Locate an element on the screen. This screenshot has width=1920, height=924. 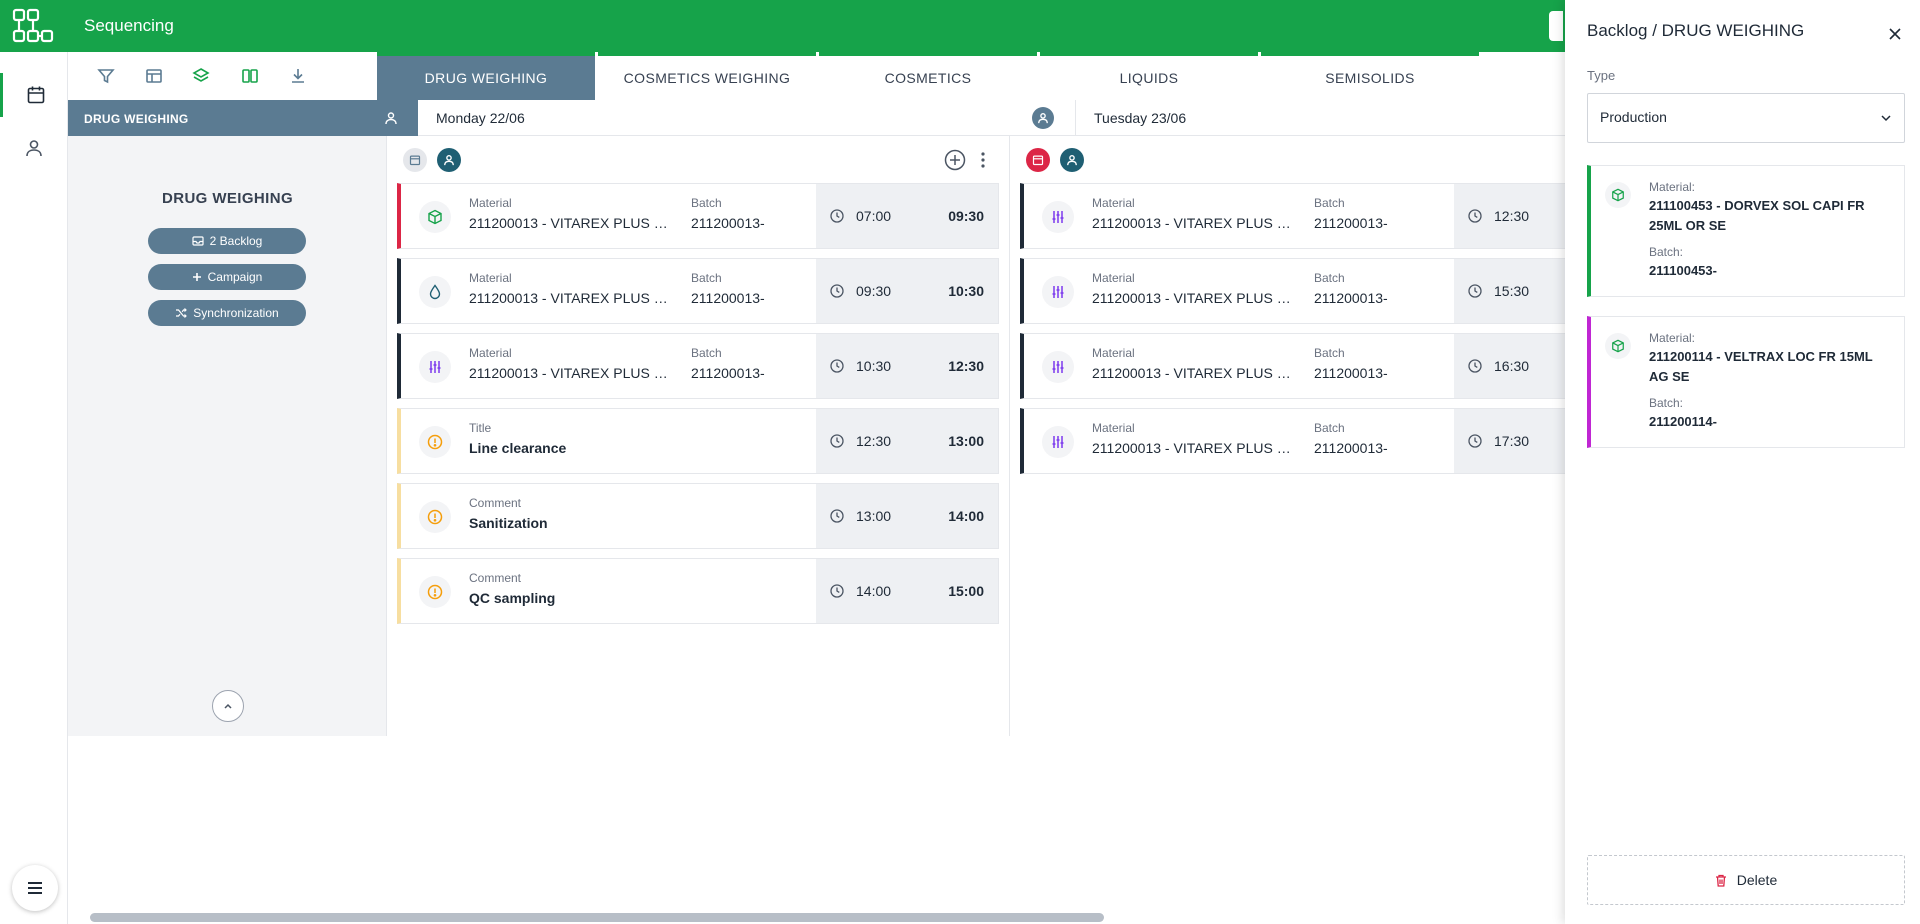
tab-semisolids: SEMISOLIDS is located at coordinates (1370, 76).